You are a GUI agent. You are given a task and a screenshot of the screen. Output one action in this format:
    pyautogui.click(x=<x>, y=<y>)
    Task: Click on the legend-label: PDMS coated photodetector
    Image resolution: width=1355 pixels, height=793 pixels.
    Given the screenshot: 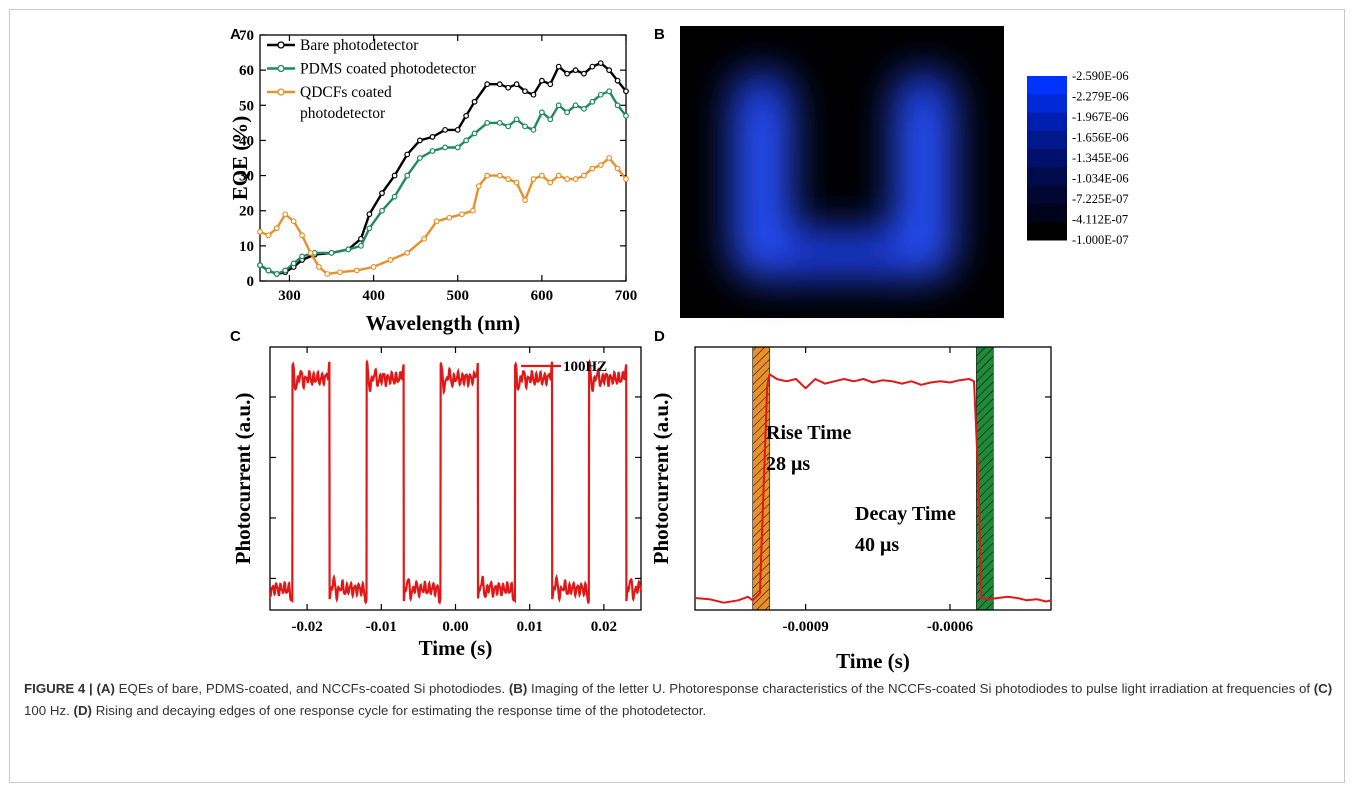 What is the action you would take?
    pyautogui.click(x=388, y=69)
    